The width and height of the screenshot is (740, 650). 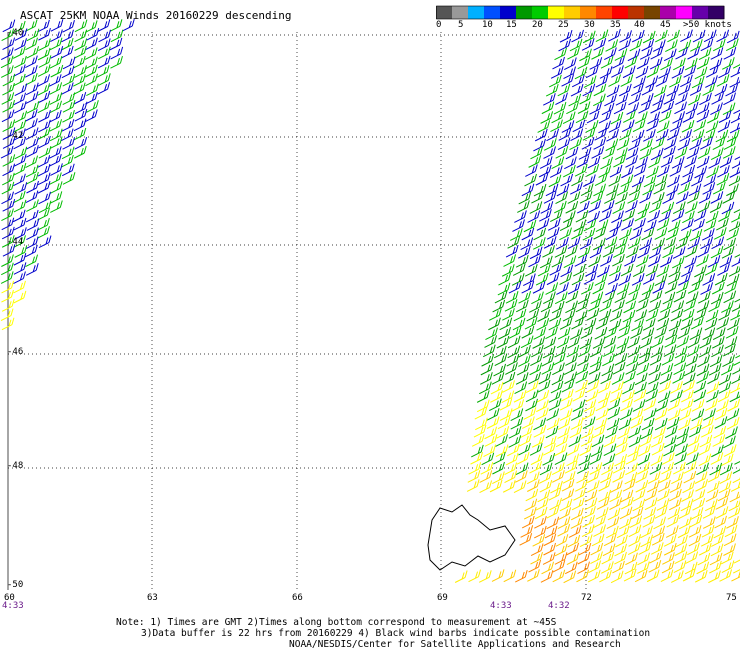 I want to click on scale-swatch, so click(x=668, y=12).